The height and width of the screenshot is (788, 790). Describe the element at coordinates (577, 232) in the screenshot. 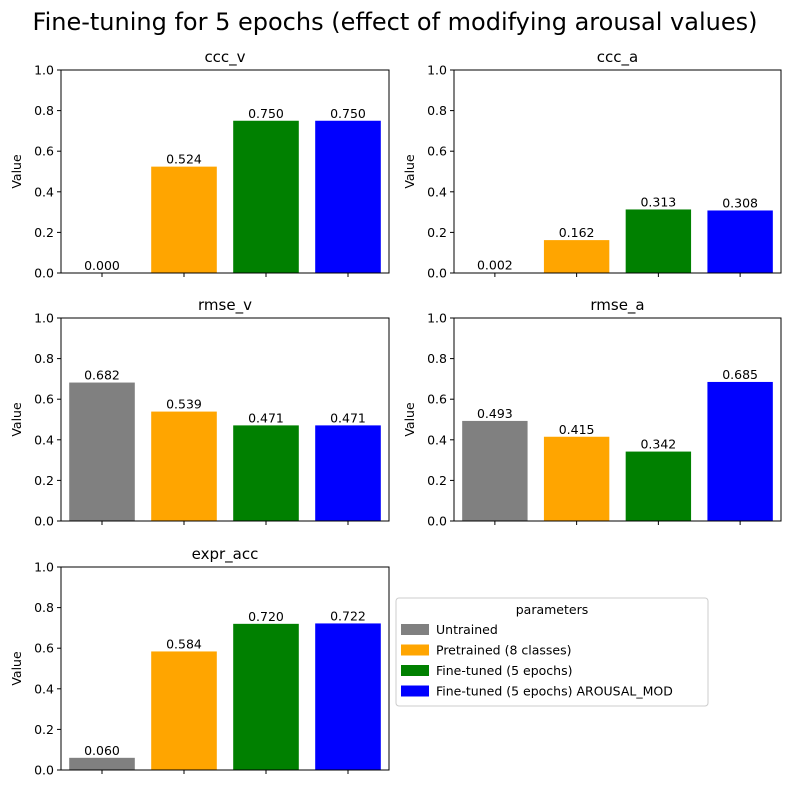

I see `data-label: 0.162` at that location.